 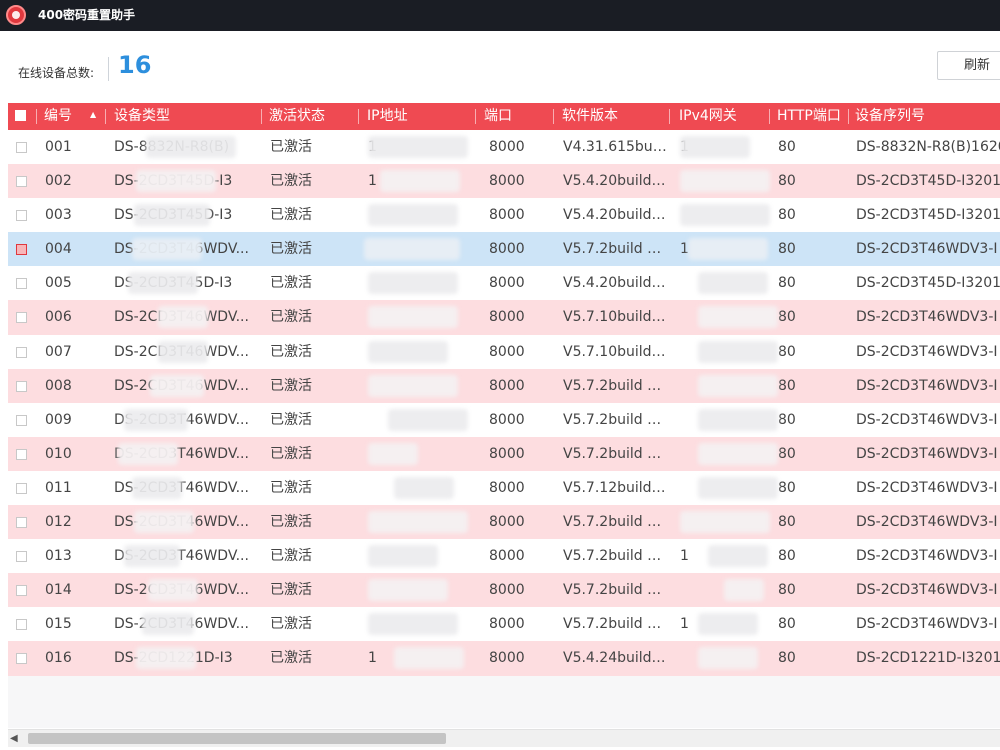 I want to click on select-all-checkbox, so click(x=20, y=115).